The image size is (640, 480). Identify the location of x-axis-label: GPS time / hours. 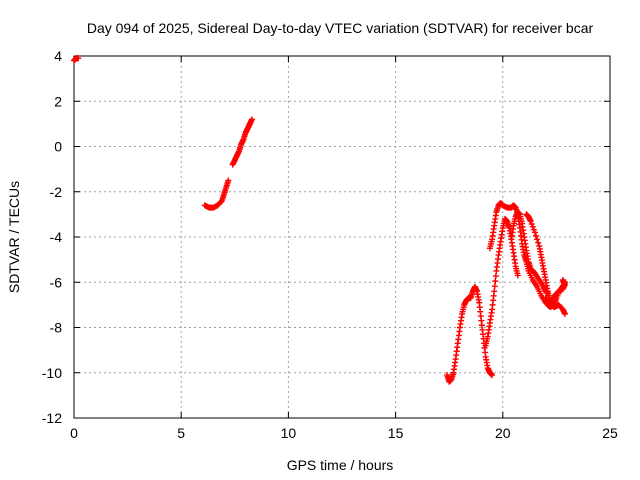
(340, 465).